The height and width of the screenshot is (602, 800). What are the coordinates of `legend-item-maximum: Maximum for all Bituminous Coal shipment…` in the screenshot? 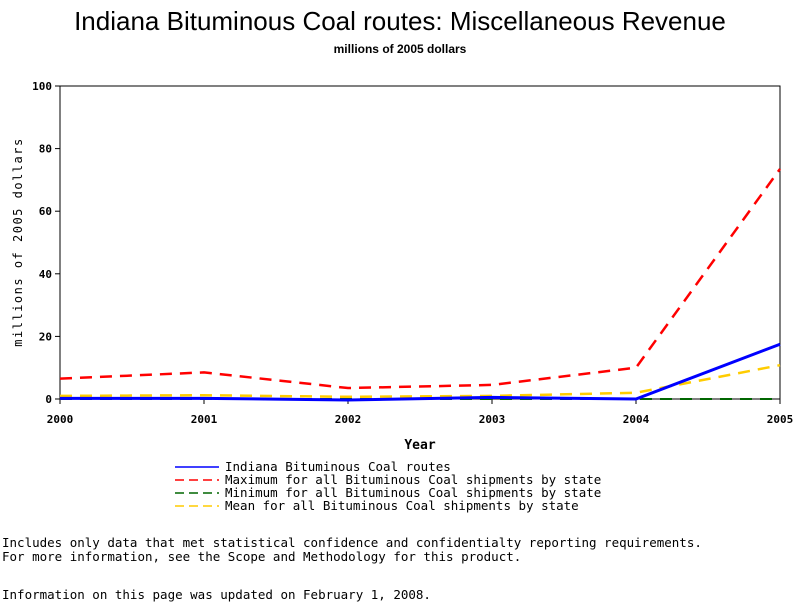 It's located at (388, 479).